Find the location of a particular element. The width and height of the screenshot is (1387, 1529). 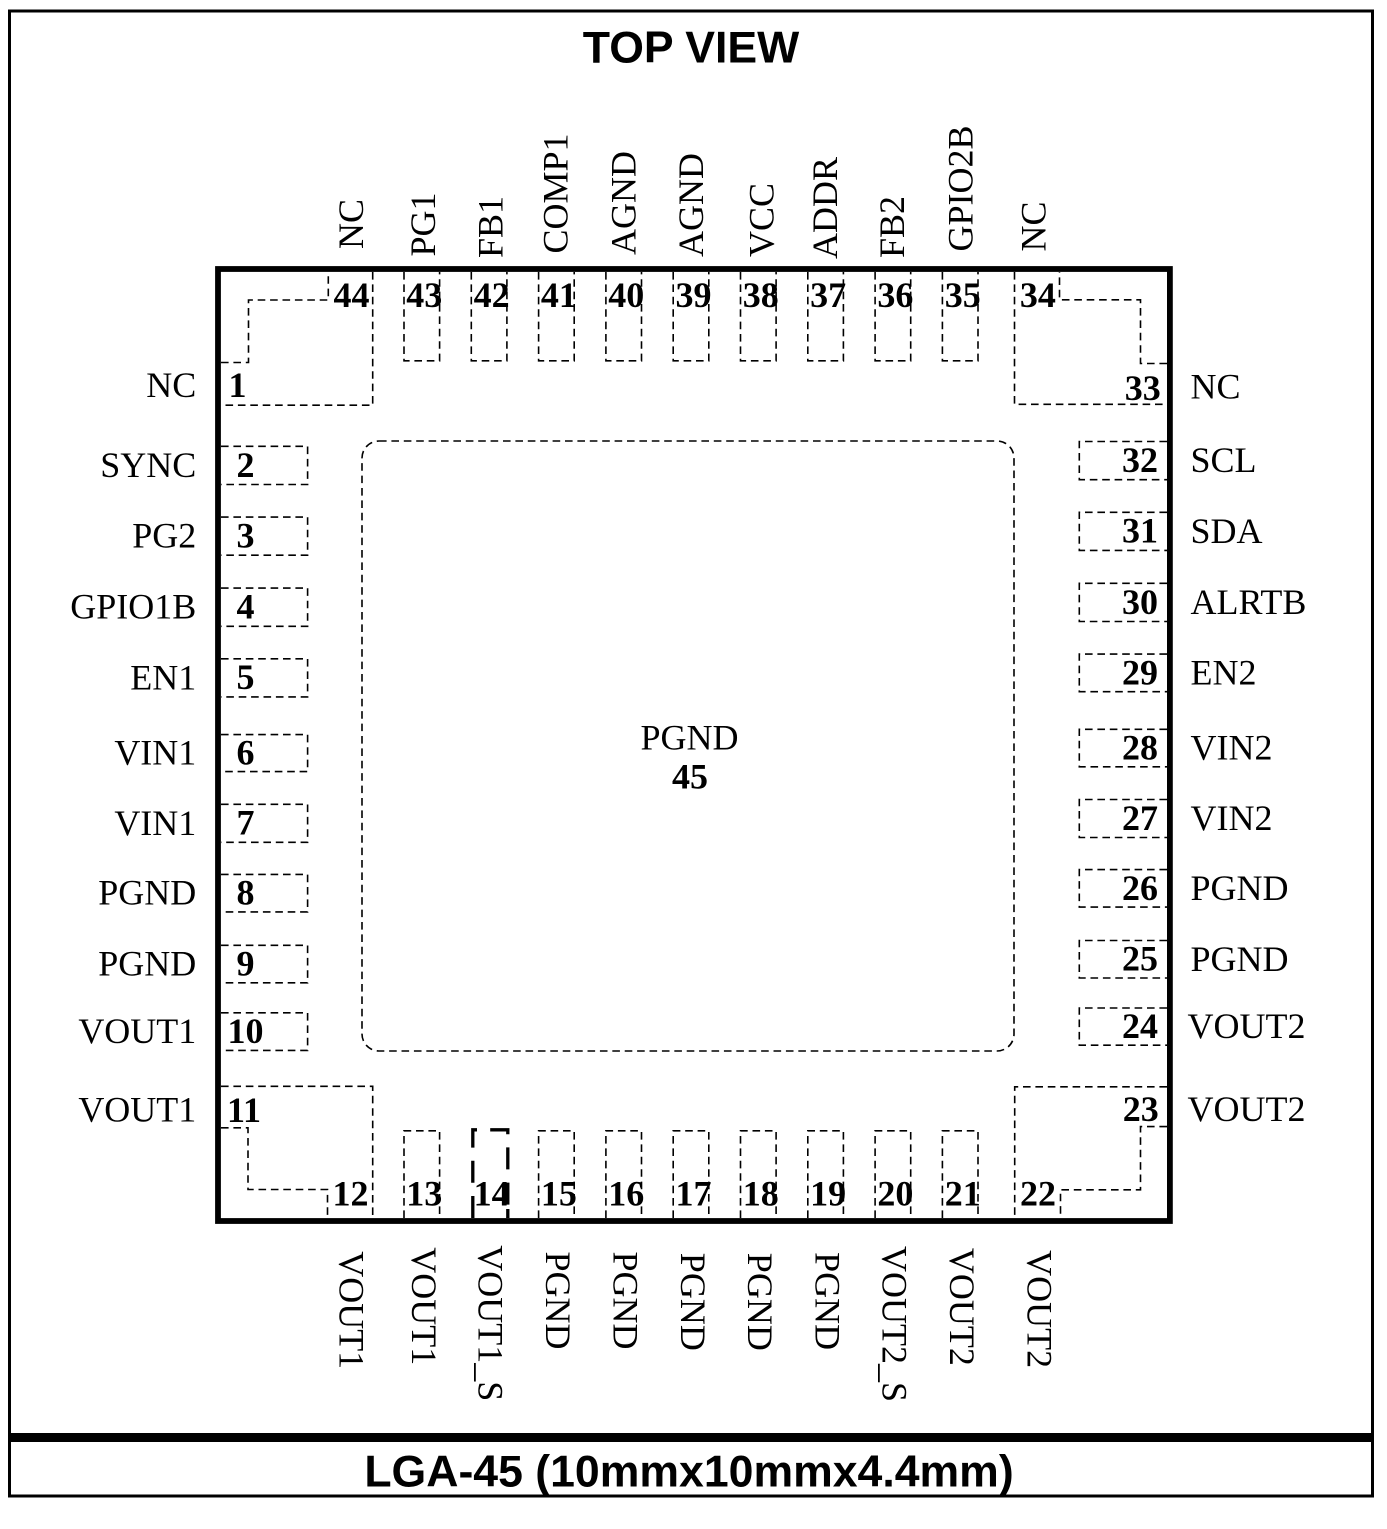

svg-text: 44 is located at coordinates (352, 295).